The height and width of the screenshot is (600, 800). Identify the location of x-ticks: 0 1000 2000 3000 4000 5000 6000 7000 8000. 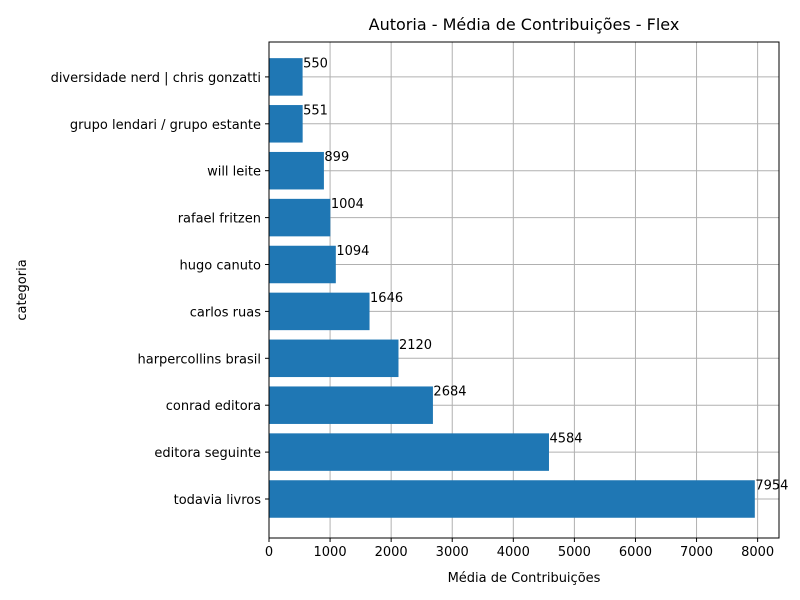
(519, 549).